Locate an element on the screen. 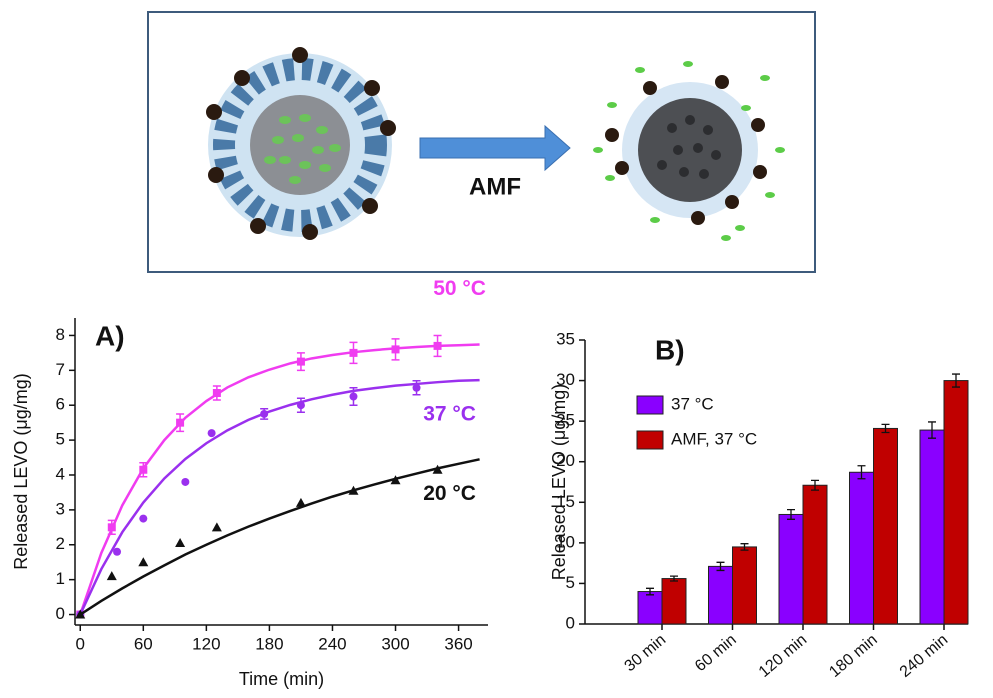  y-tick-label: 30 is located at coordinates (565, 379).